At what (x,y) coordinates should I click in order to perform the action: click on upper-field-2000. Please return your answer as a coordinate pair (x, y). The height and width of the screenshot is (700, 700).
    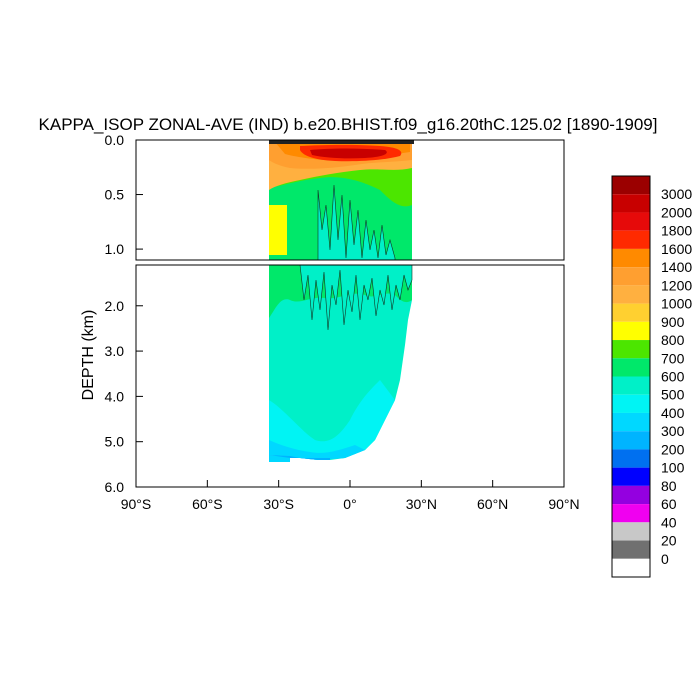
    Looking at the image, I should click on (348, 153).